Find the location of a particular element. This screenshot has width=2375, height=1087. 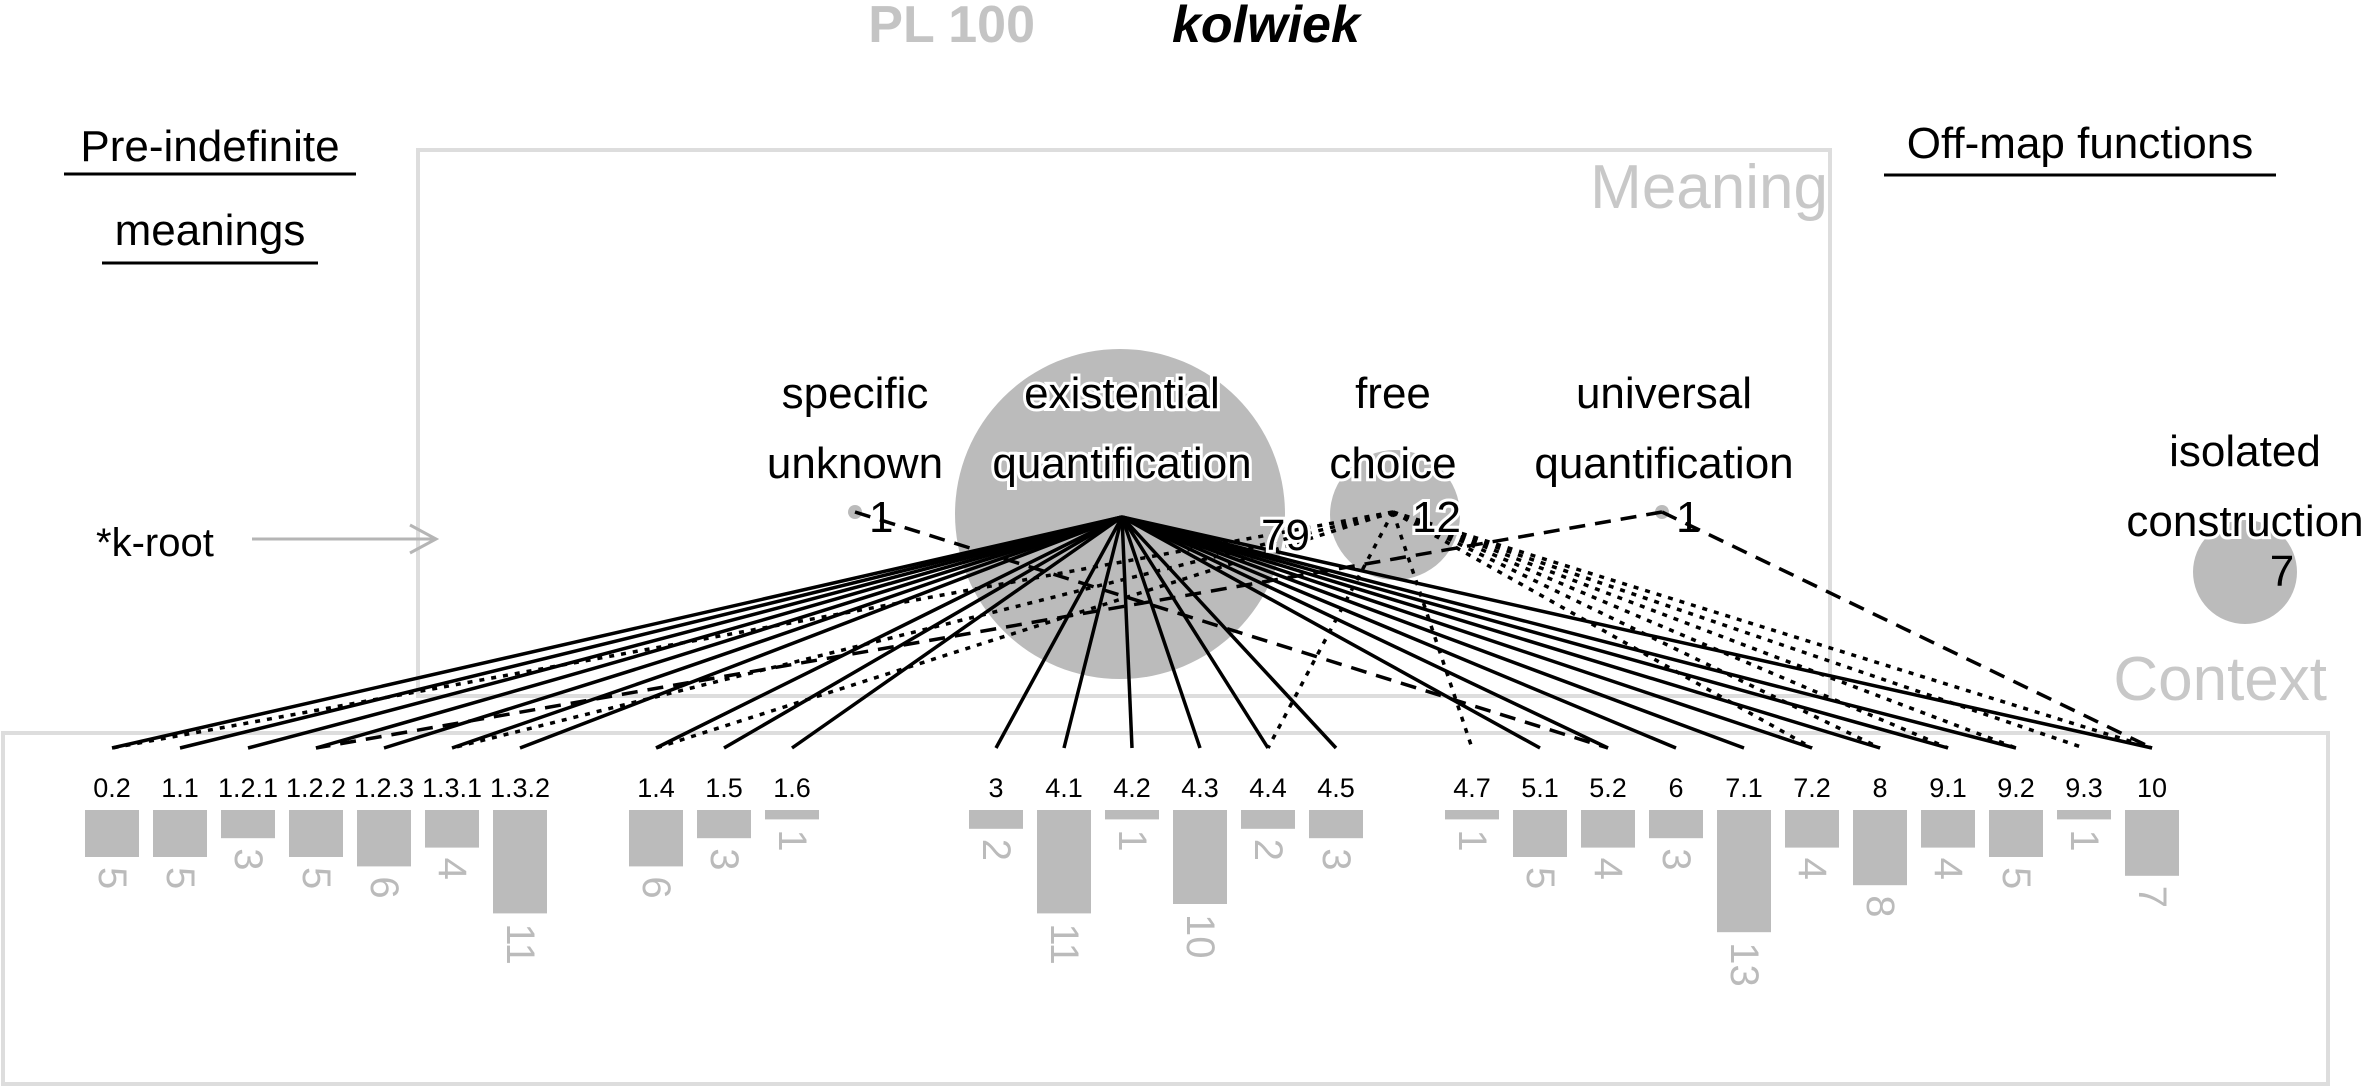

free-choice-count: 12 is located at coordinates (1436, 517).